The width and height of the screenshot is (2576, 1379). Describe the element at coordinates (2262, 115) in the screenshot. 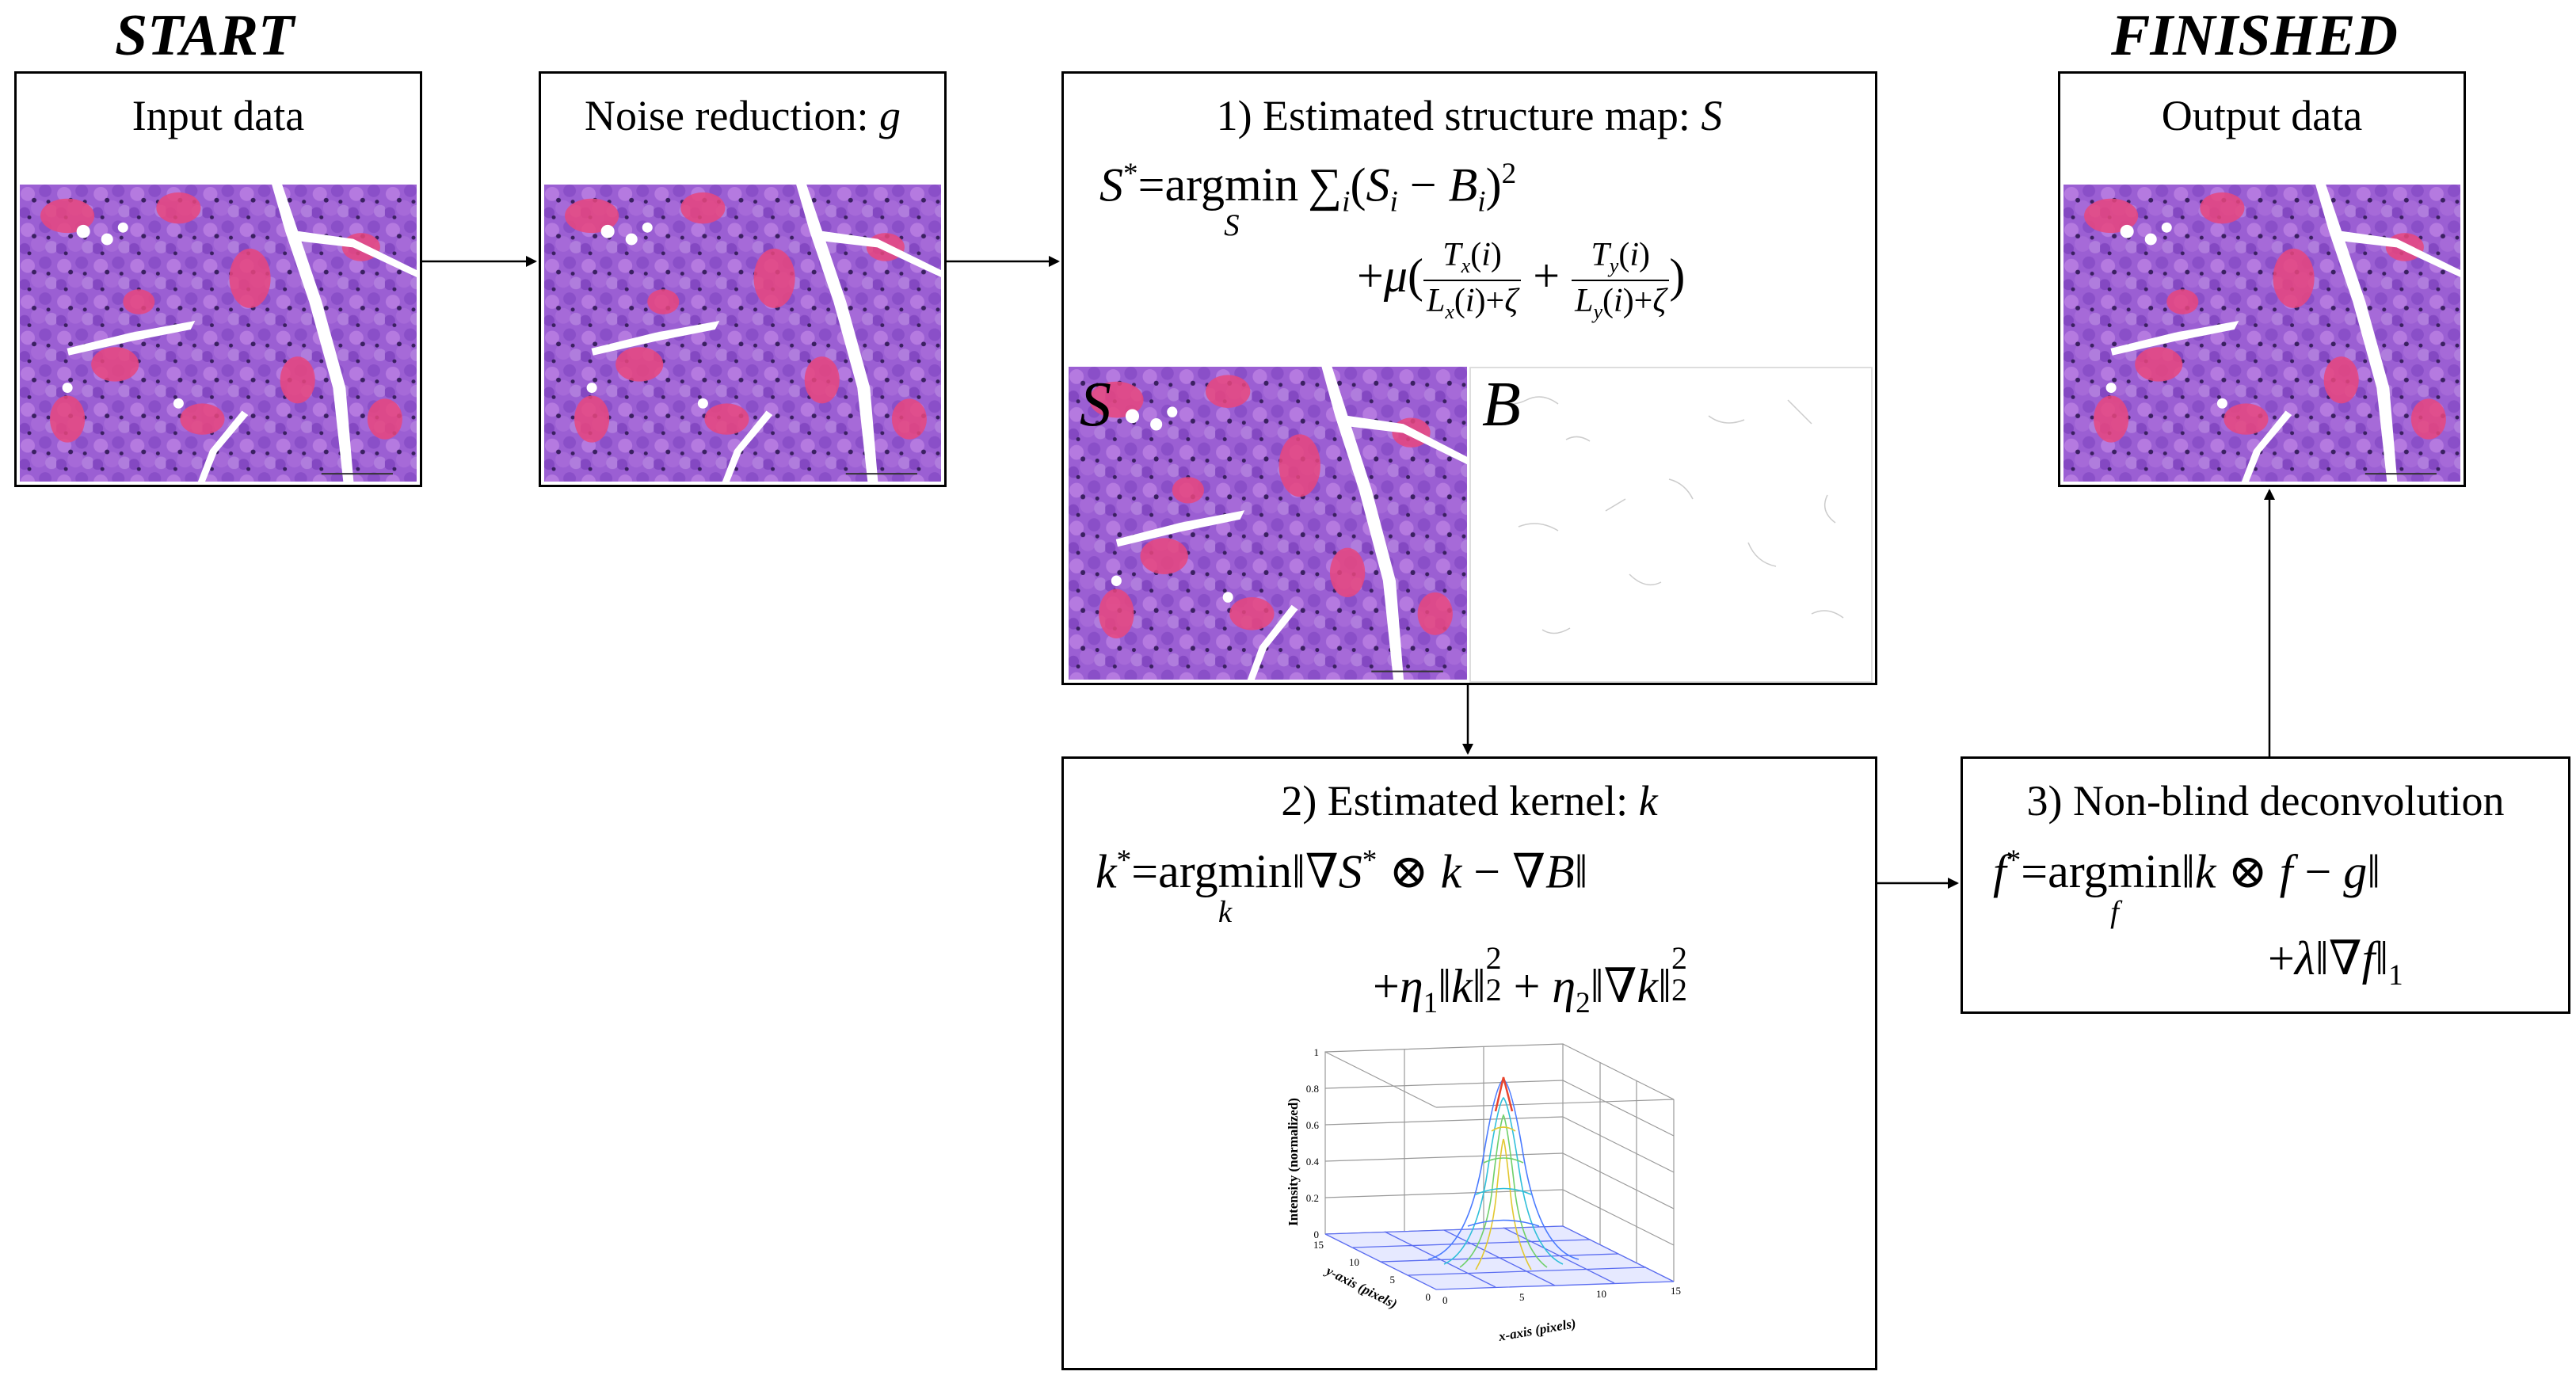

I see `output-data-title: Output data` at that location.